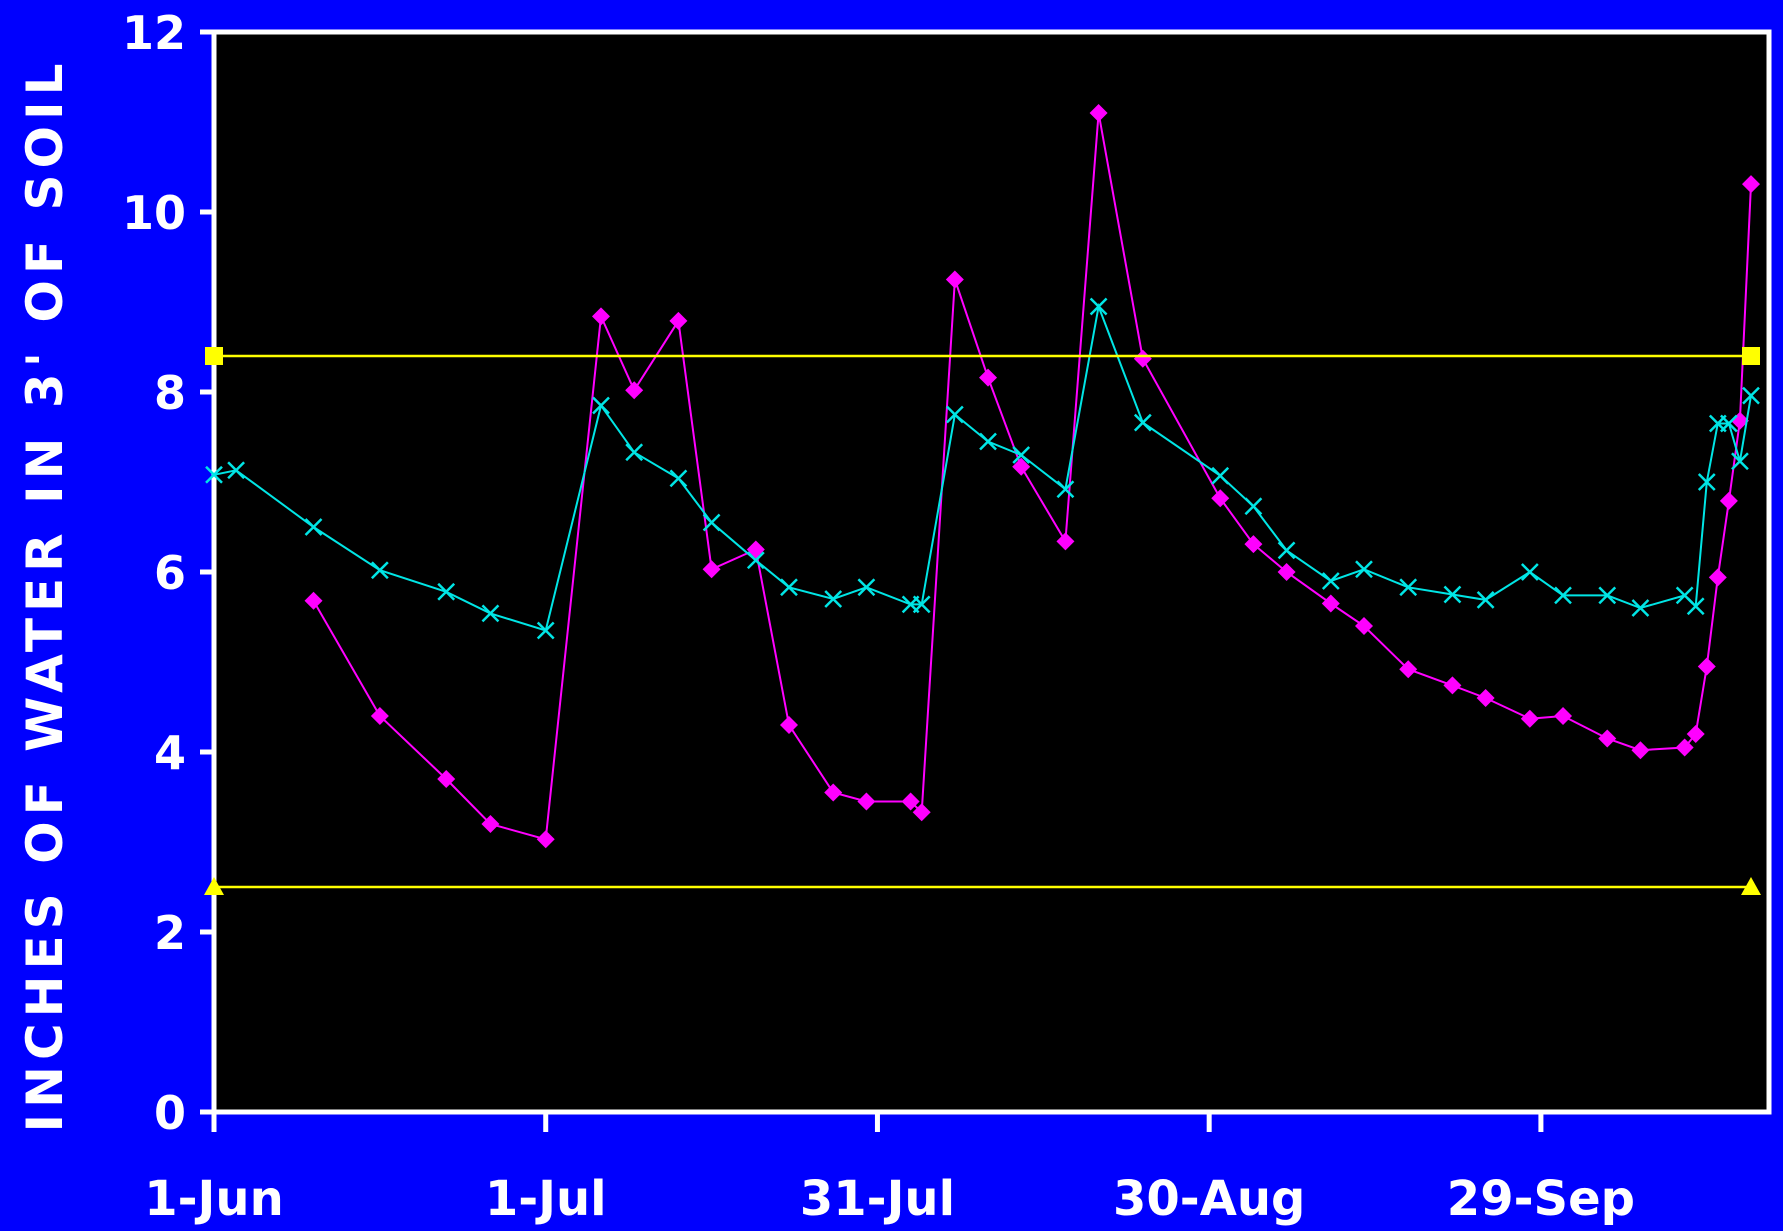  Describe the element at coordinates (170, 393) in the screenshot. I see `y-tick-label: 8` at that location.